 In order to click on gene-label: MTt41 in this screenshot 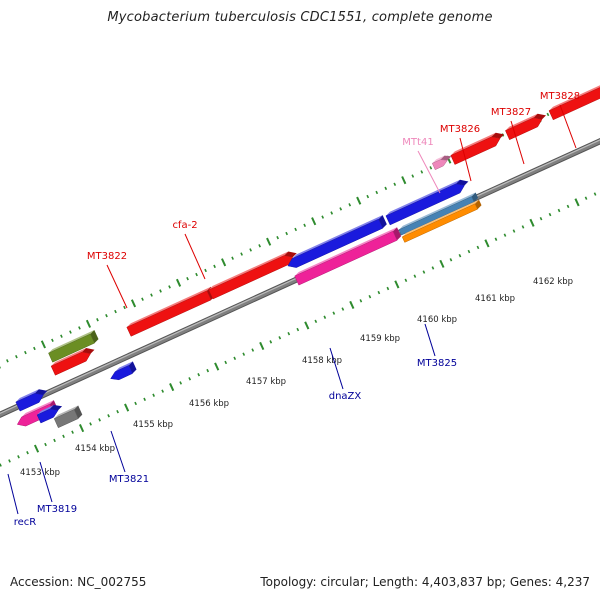, I will do `click(417, 142)`.